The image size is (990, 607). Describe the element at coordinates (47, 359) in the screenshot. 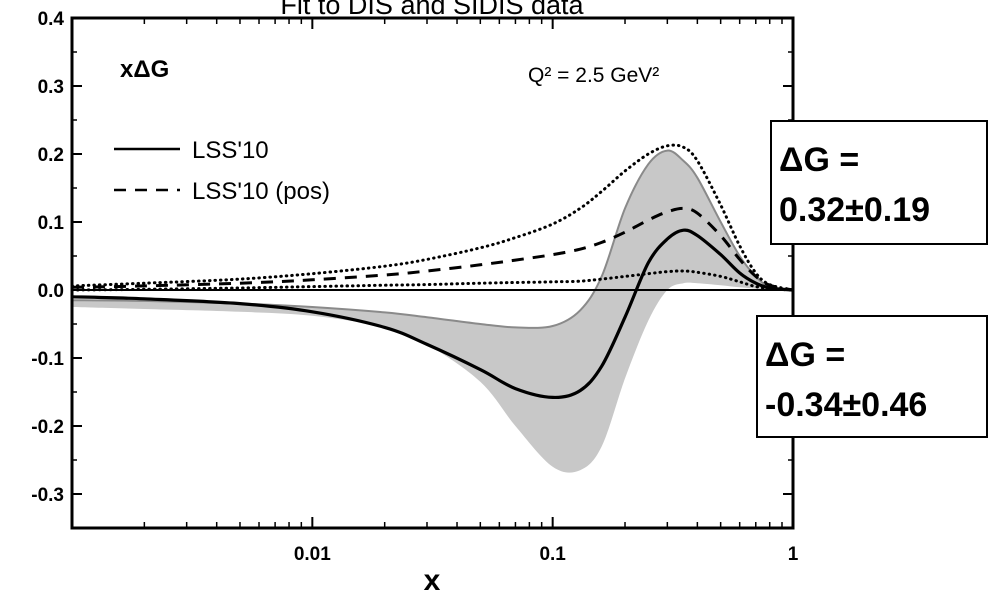

I see `y-tick-label: -0.1` at that location.